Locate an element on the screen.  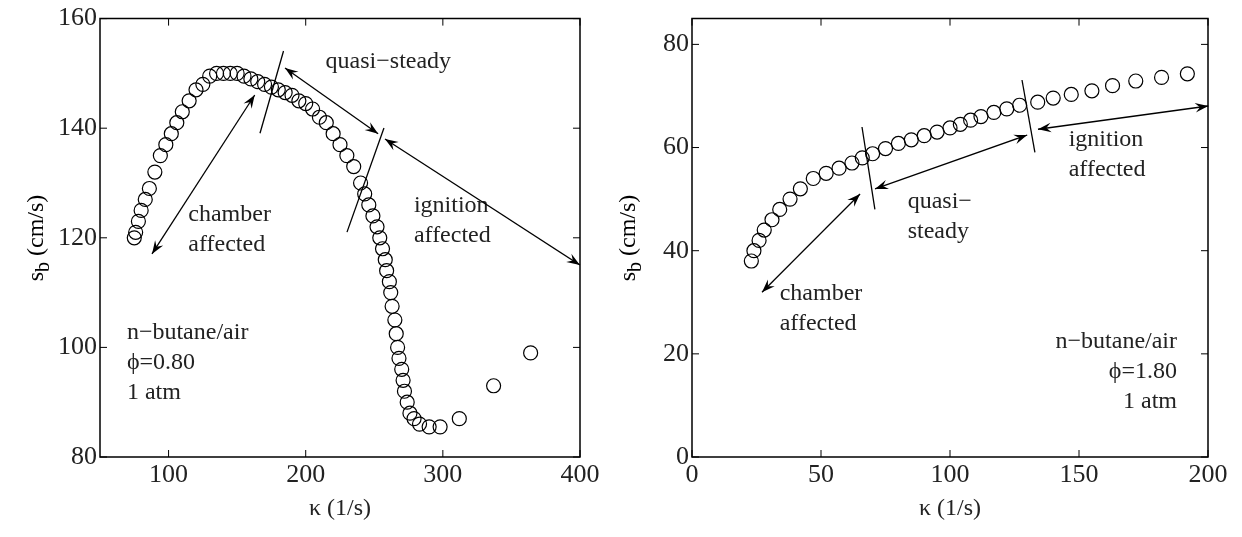
x-tick-label: 400 is located at coordinates (580, 474).